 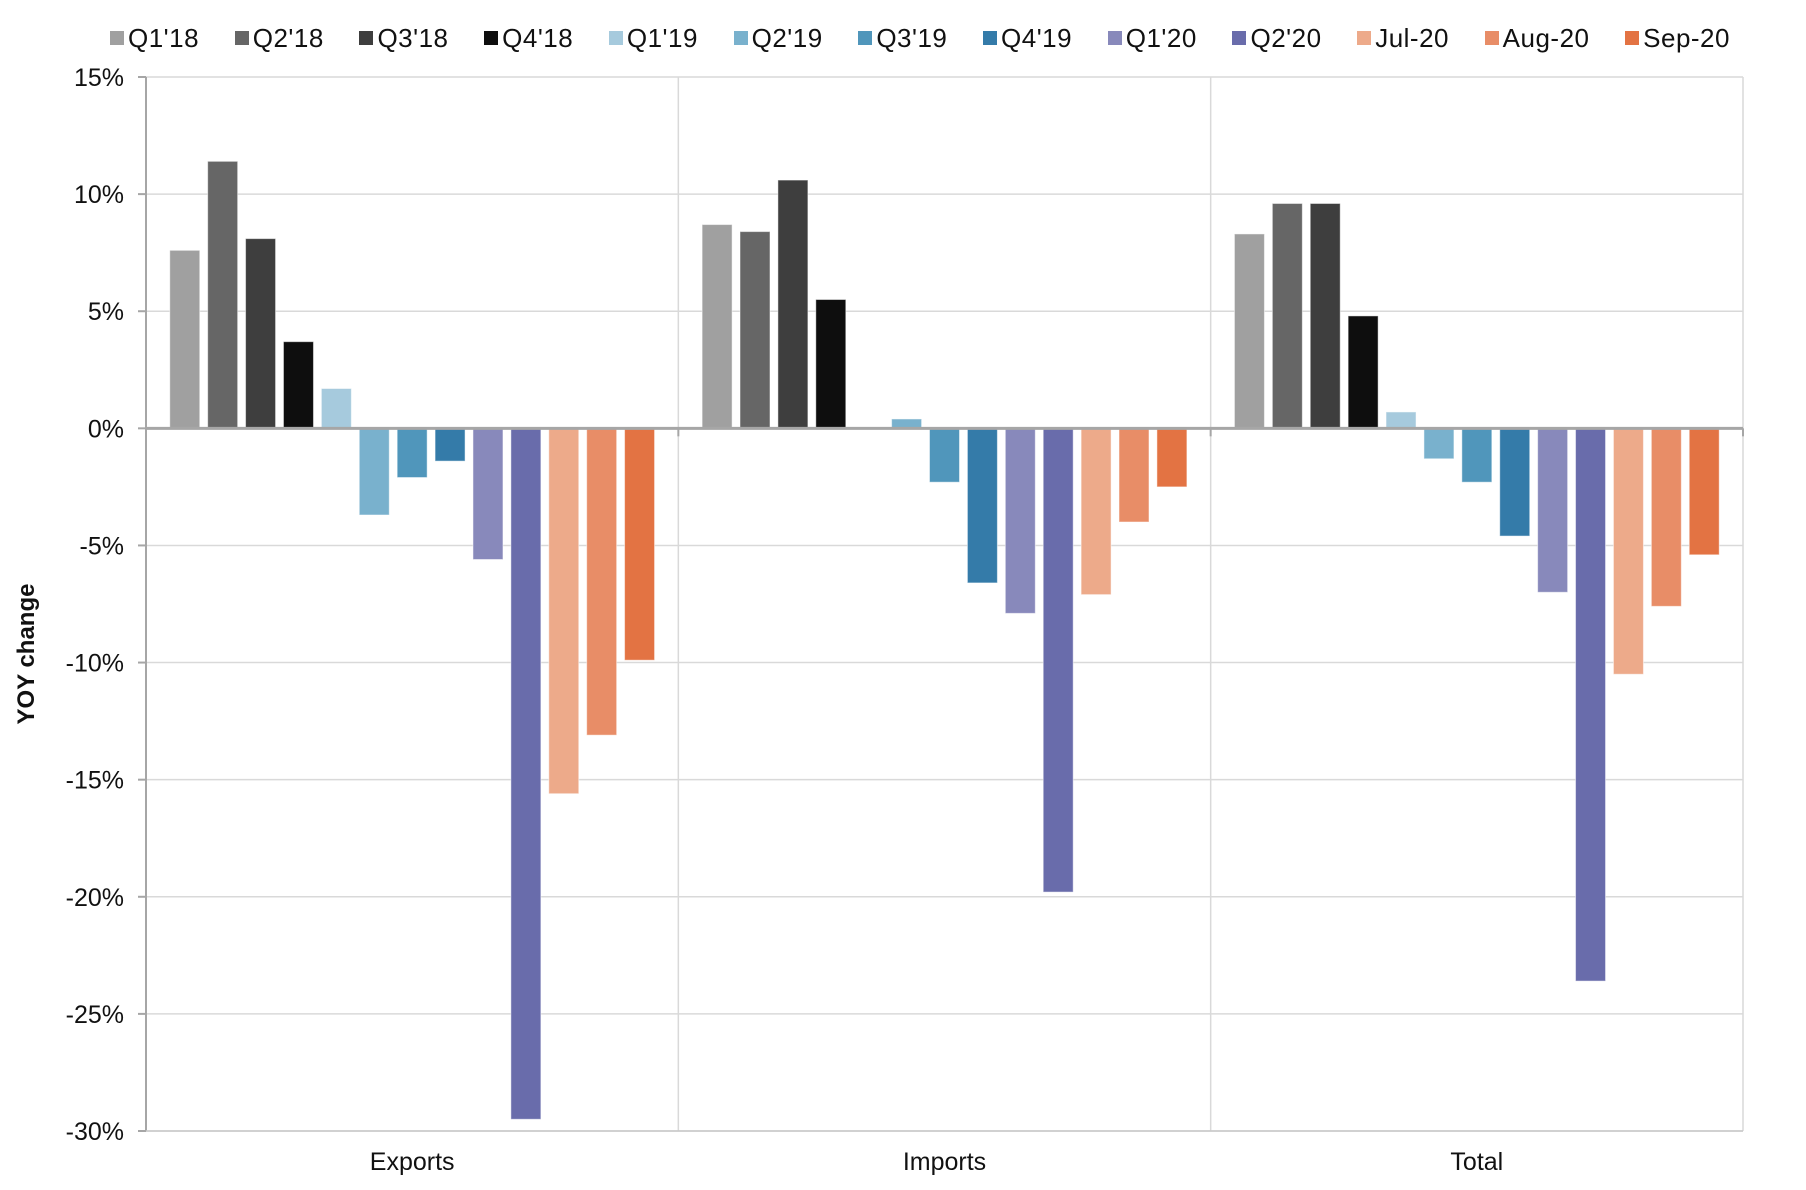 What do you see at coordinates (1686, 37) in the screenshot?
I see `legend-label: Sep-20` at bounding box center [1686, 37].